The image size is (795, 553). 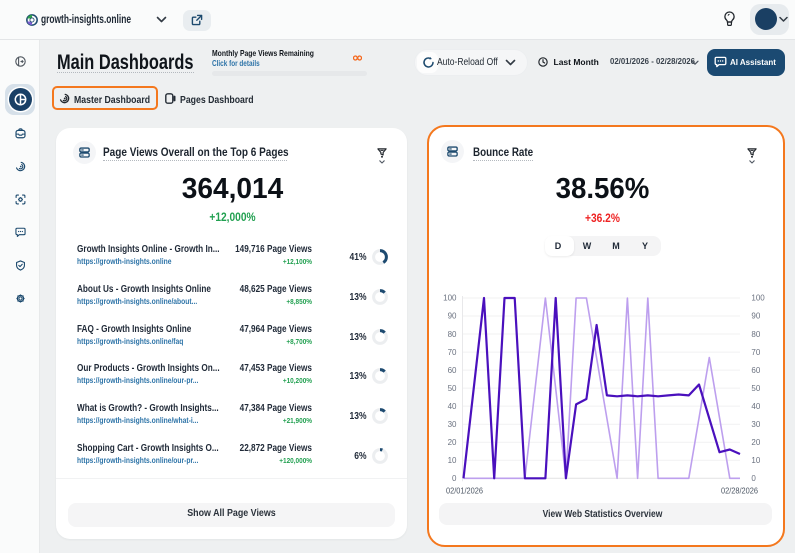 I want to click on svg-text: 02/28/2026, so click(x=739, y=490).